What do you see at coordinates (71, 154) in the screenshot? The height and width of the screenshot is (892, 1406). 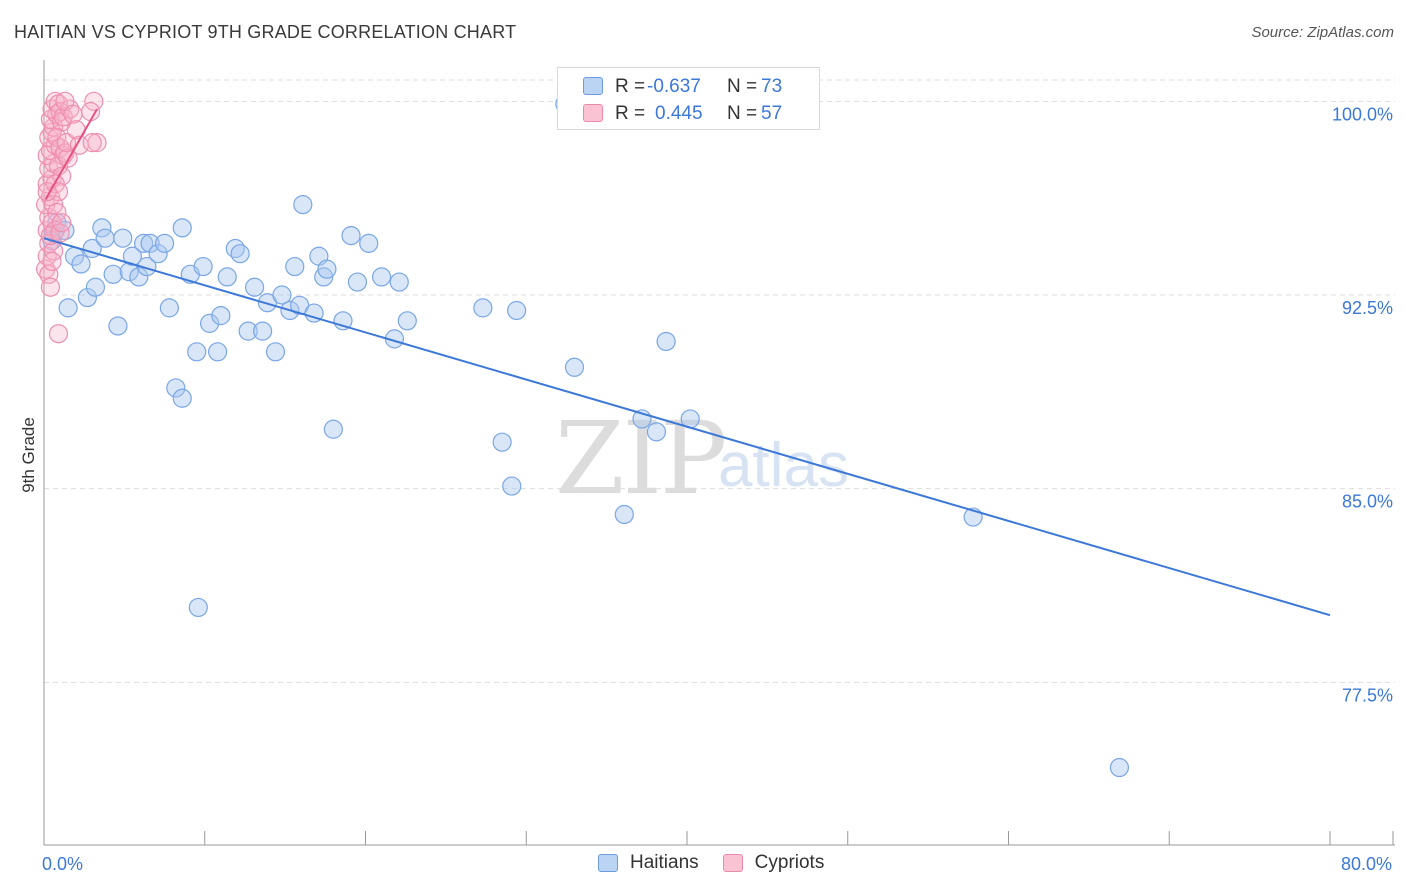 I see `cypriot-trend-line` at bounding box center [71, 154].